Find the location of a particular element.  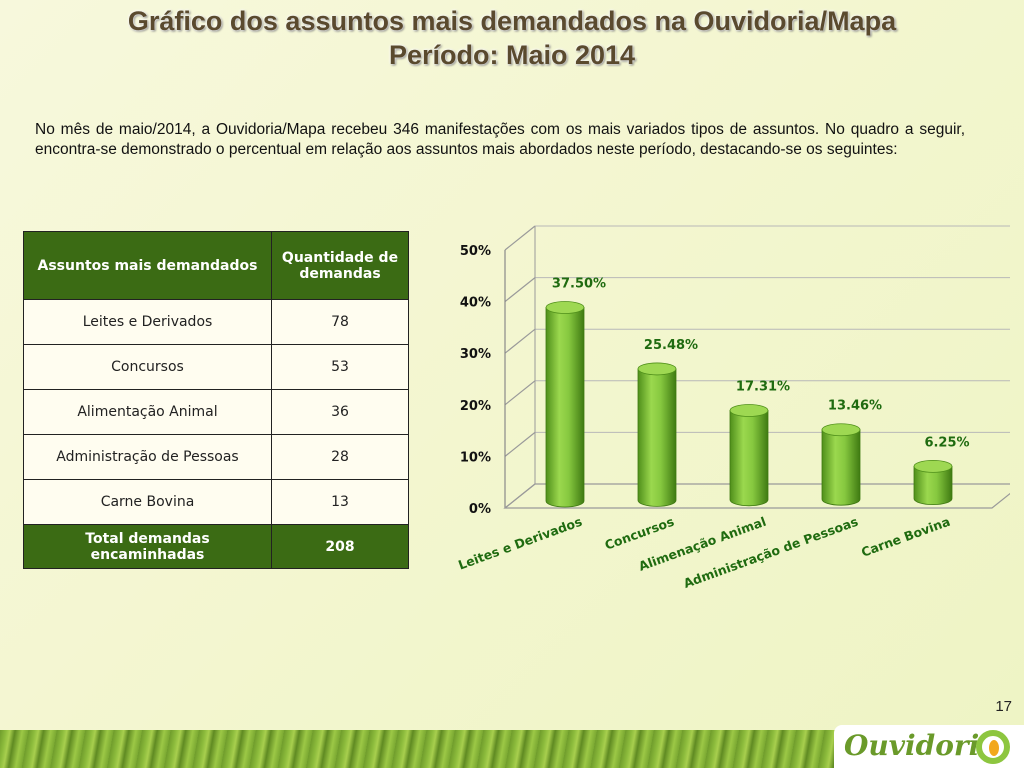

logo-text: Ouvidoria is located at coordinates (921, 745).